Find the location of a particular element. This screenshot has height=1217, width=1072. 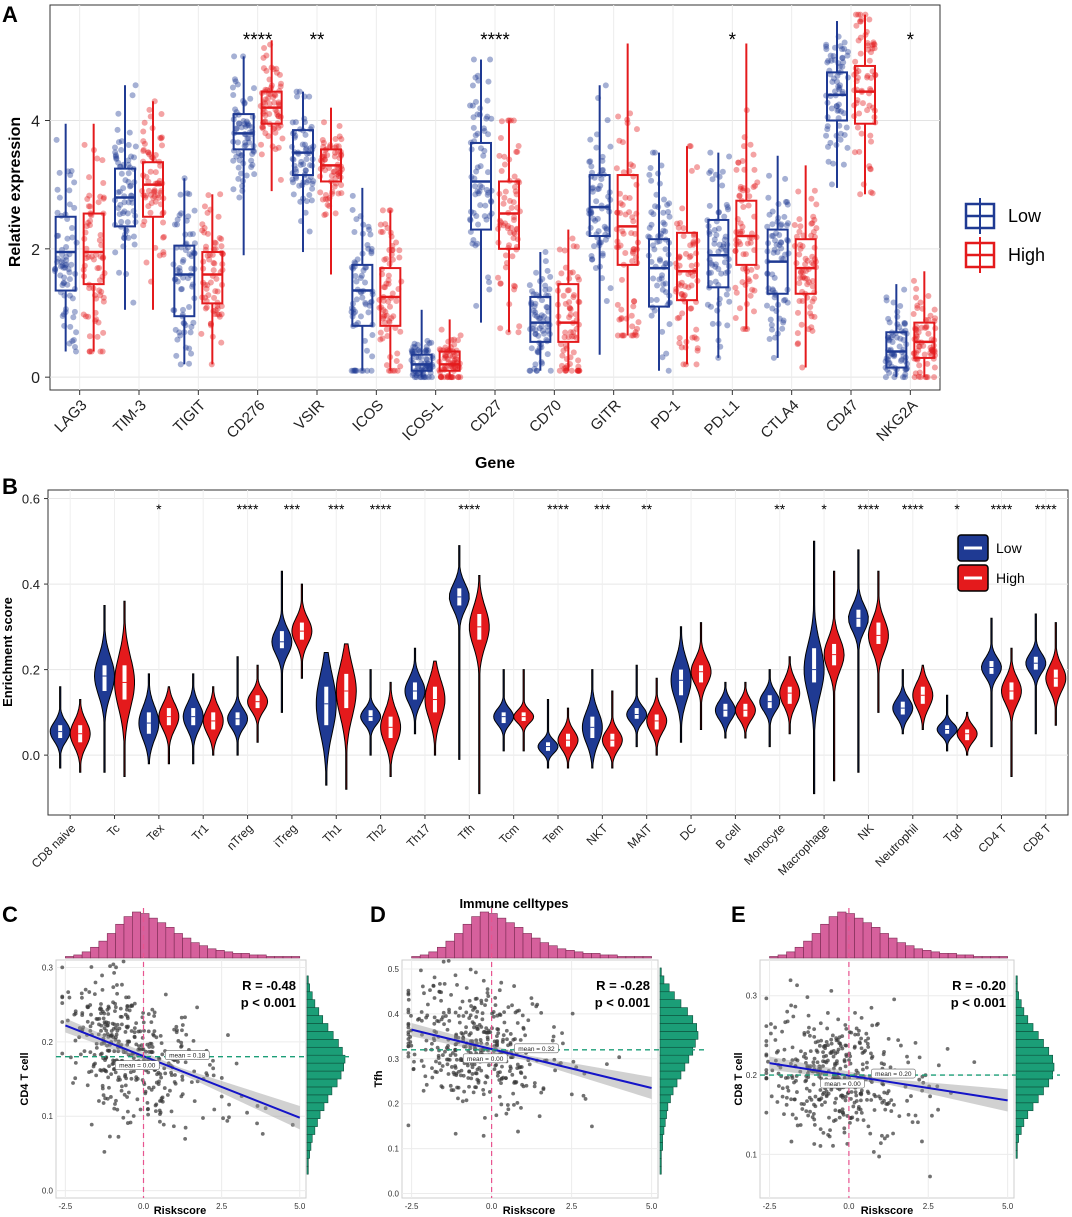

mean-x-label-text: mean = 0.00 is located at coordinates (485, 1059).